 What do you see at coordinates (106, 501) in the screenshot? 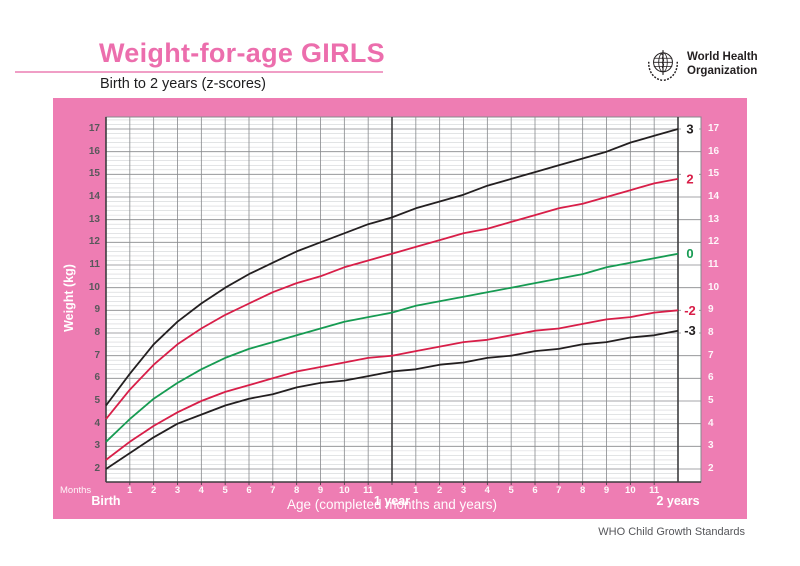
I see `x-label-birth: Birth` at bounding box center [106, 501].